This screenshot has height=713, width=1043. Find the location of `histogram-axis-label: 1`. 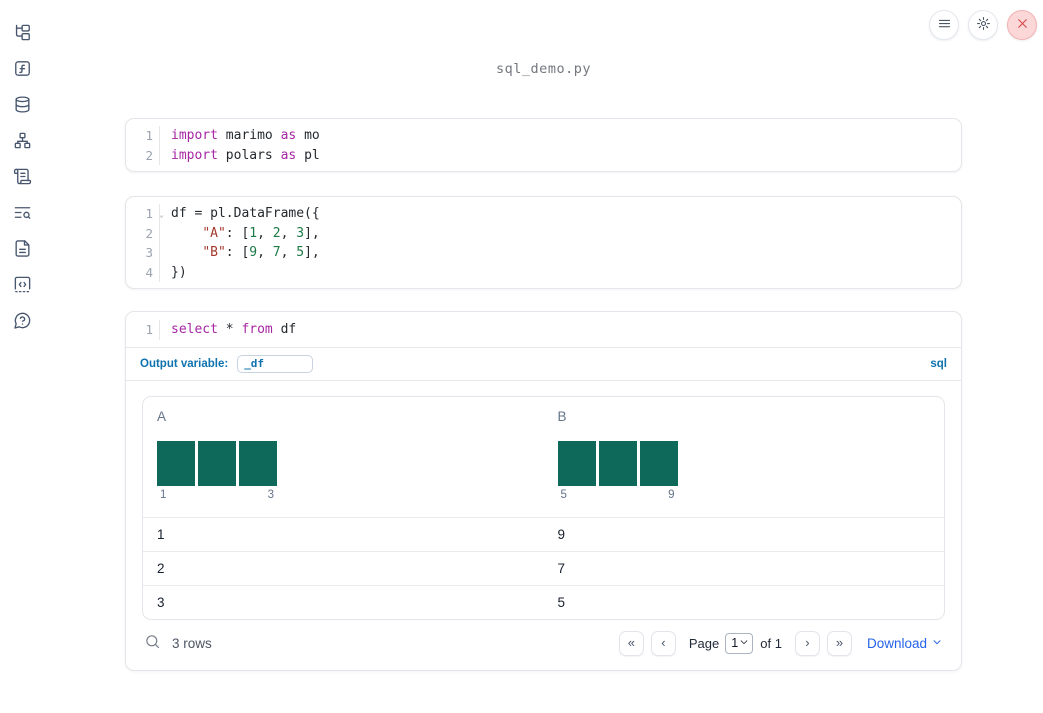

histogram-axis-label: 1 is located at coordinates (163, 494).